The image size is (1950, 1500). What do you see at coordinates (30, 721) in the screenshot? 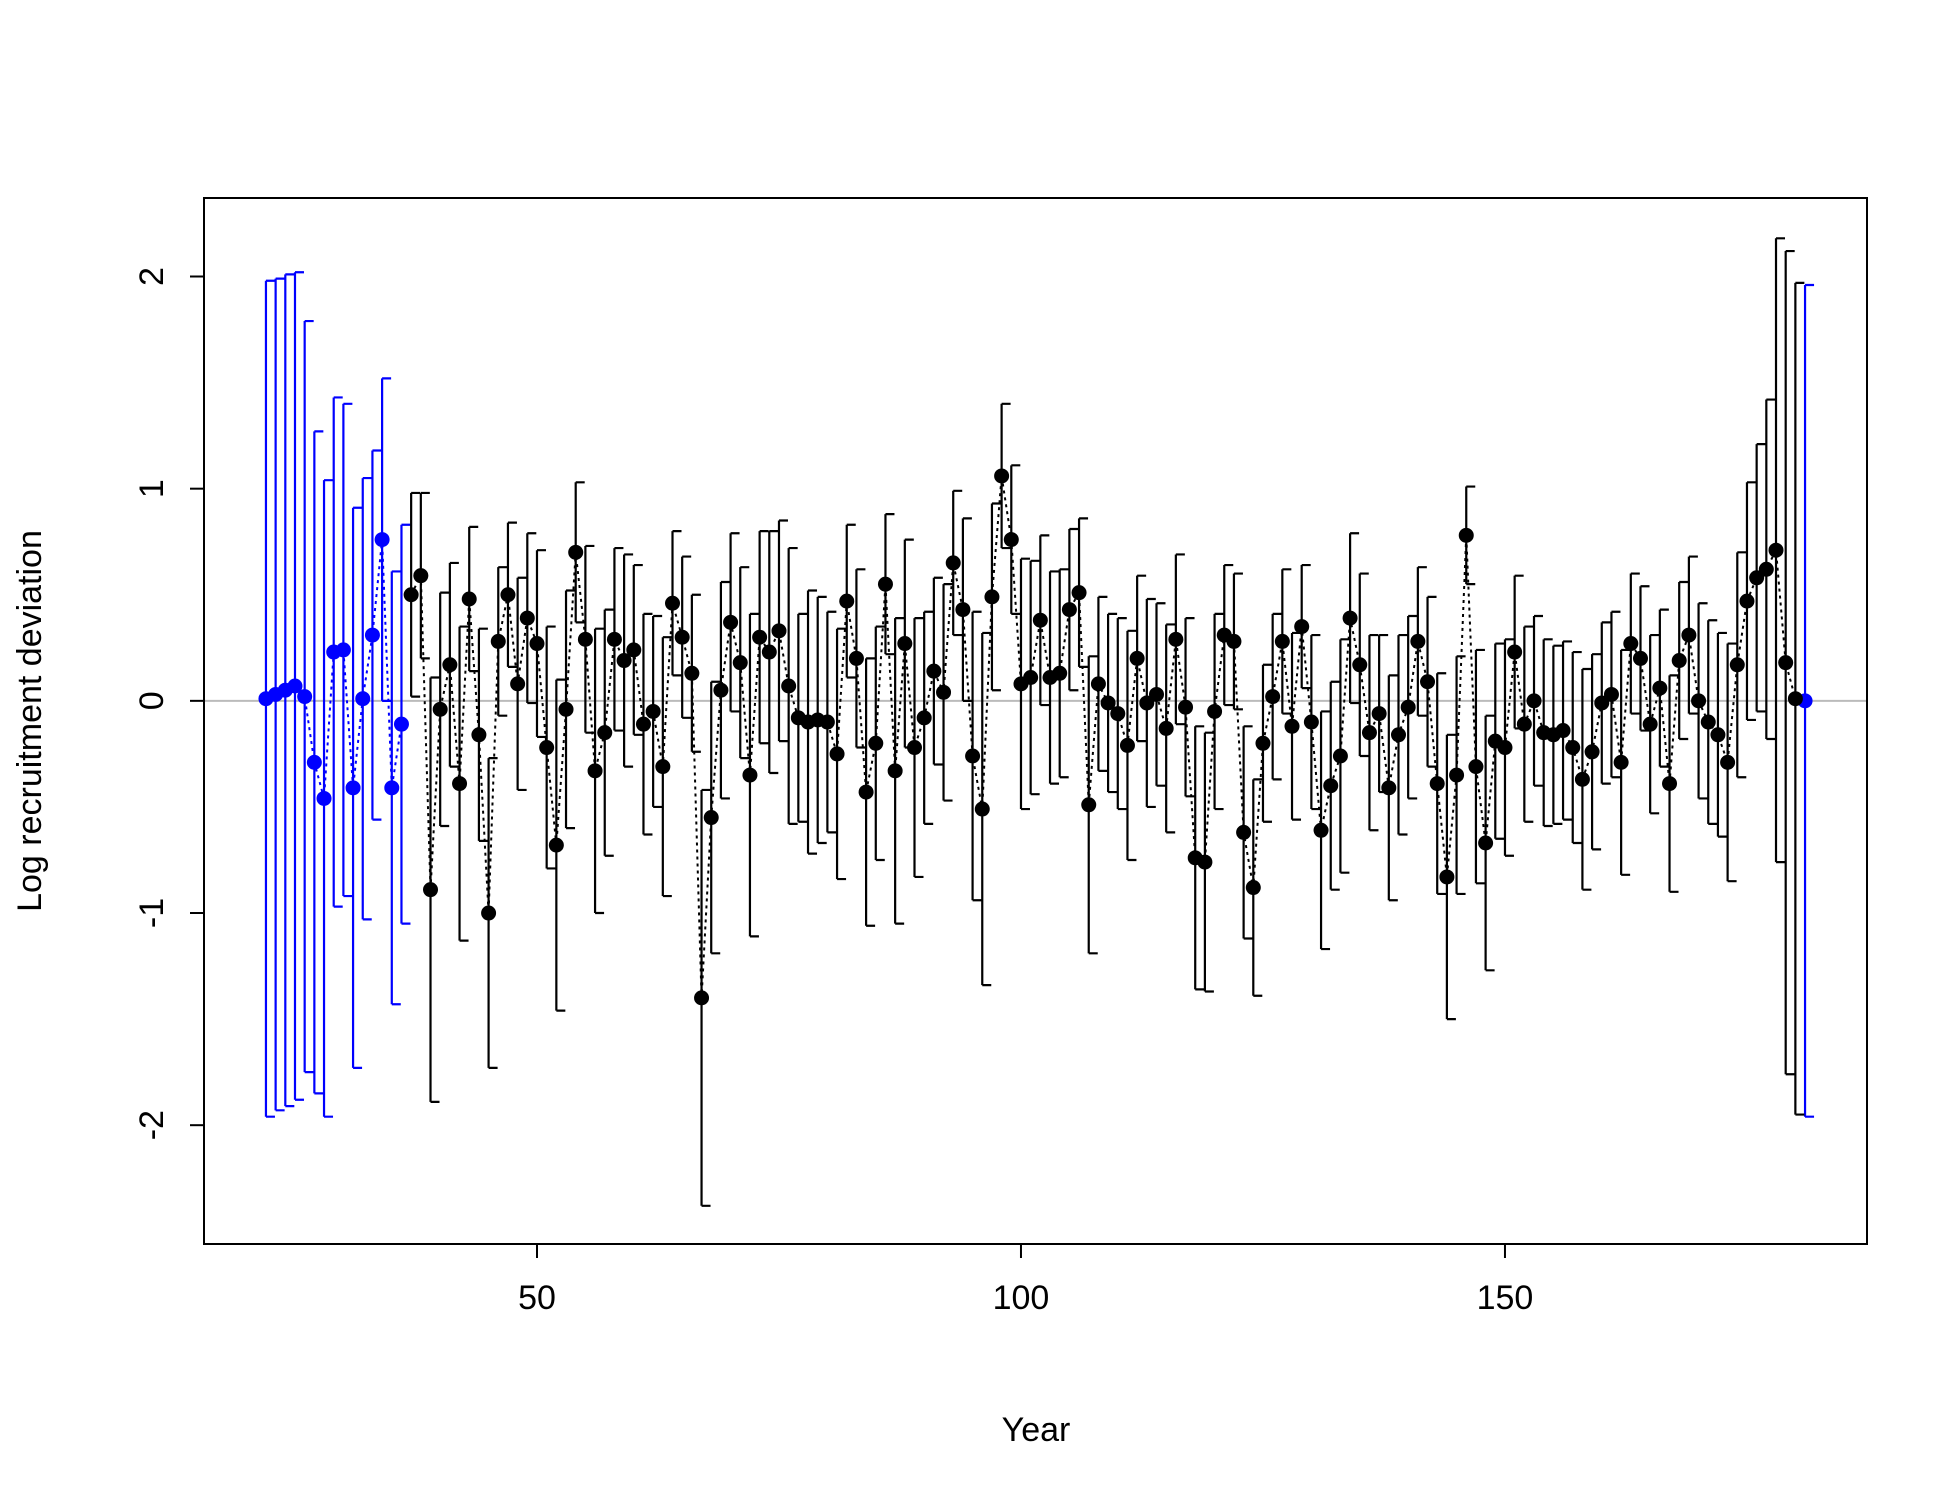
I see `y-axis-title: Log recruitment deviation` at bounding box center [30, 721].